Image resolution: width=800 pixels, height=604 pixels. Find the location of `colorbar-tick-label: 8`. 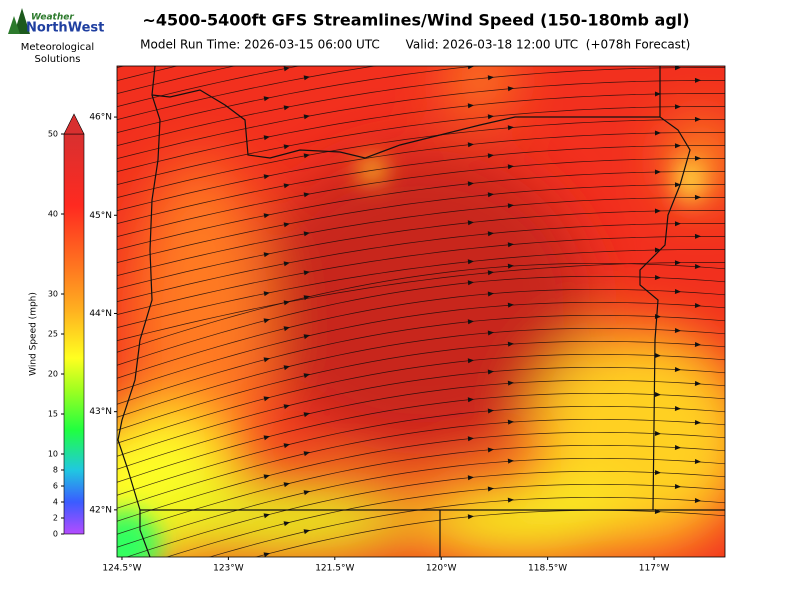

colorbar-tick-label: 8 is located at coordinates (55, 470).